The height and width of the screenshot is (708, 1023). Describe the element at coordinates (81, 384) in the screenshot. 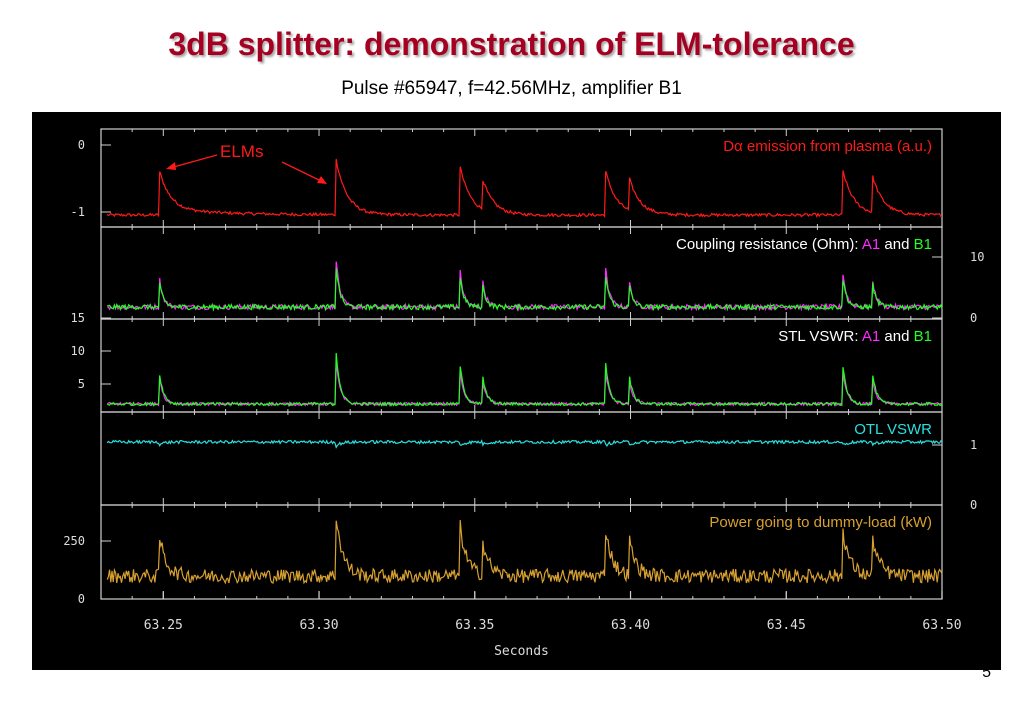

I see `y-tick-label: 5` at that location.